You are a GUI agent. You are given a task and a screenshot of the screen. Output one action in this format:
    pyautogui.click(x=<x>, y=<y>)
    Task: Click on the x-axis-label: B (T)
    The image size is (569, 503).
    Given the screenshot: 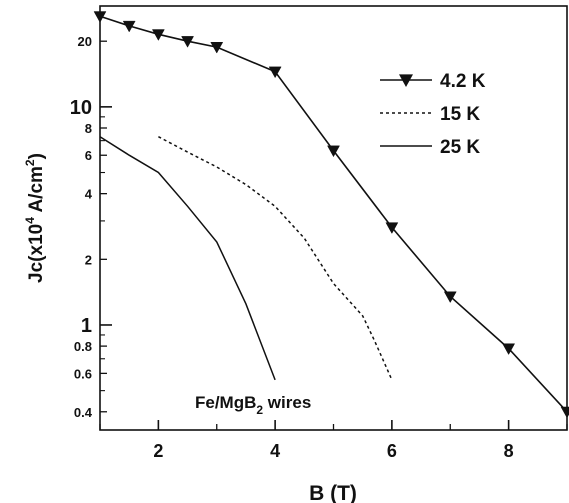 What is the action you would take?
    pyautogui.click(x=333, y=492)
    